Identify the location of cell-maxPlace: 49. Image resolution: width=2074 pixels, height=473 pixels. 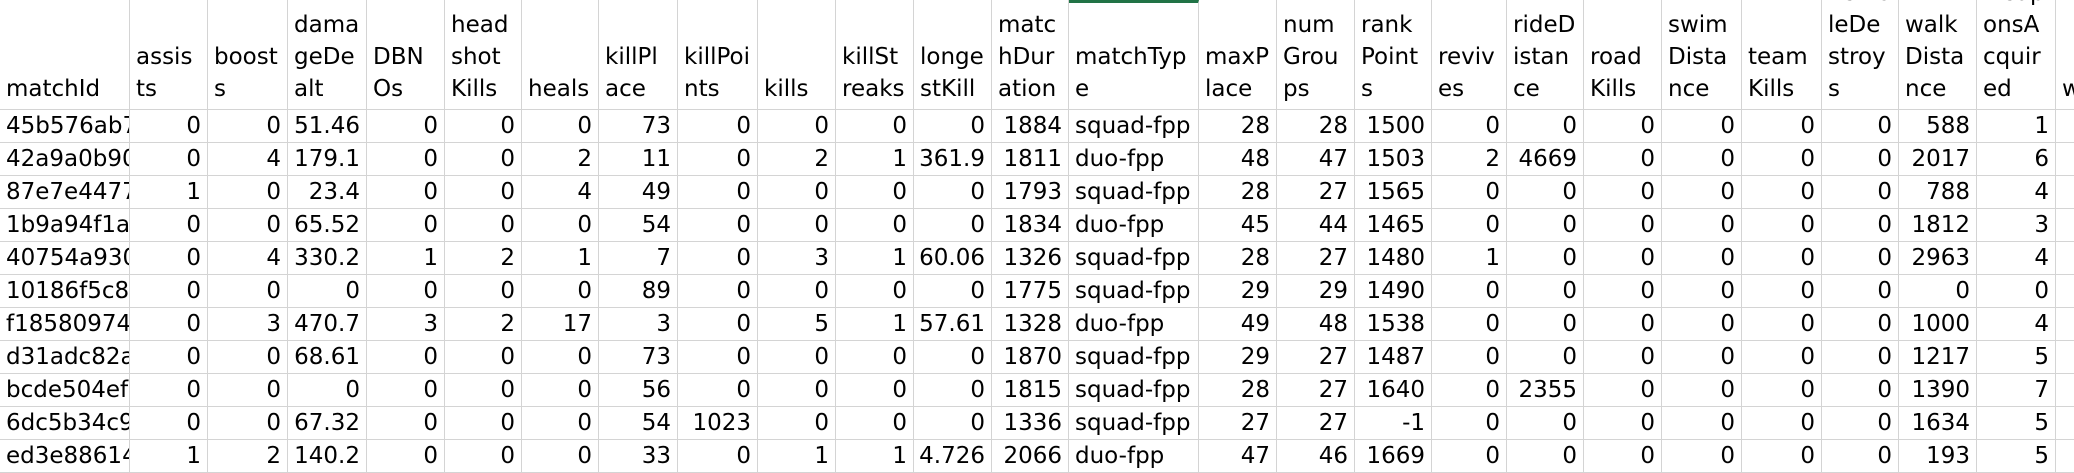
(1238, 324).